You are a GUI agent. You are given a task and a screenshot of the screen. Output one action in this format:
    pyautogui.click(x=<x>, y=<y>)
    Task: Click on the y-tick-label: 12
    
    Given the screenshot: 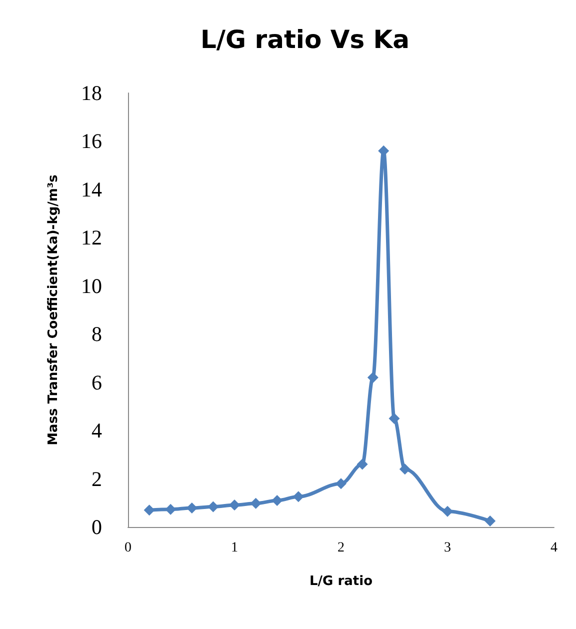 What is the action you would take?
    pyautogui.click(x=91, y=238)
    